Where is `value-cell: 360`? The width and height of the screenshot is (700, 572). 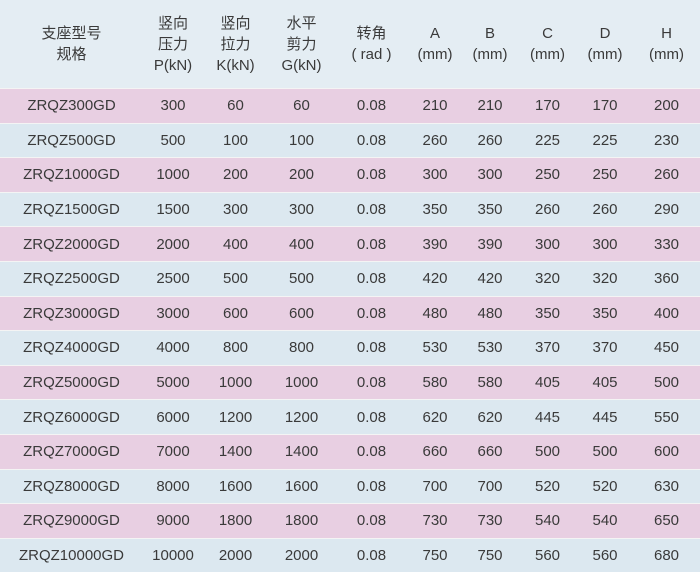
value-cell: 360 is located at coordinates (666, 278).